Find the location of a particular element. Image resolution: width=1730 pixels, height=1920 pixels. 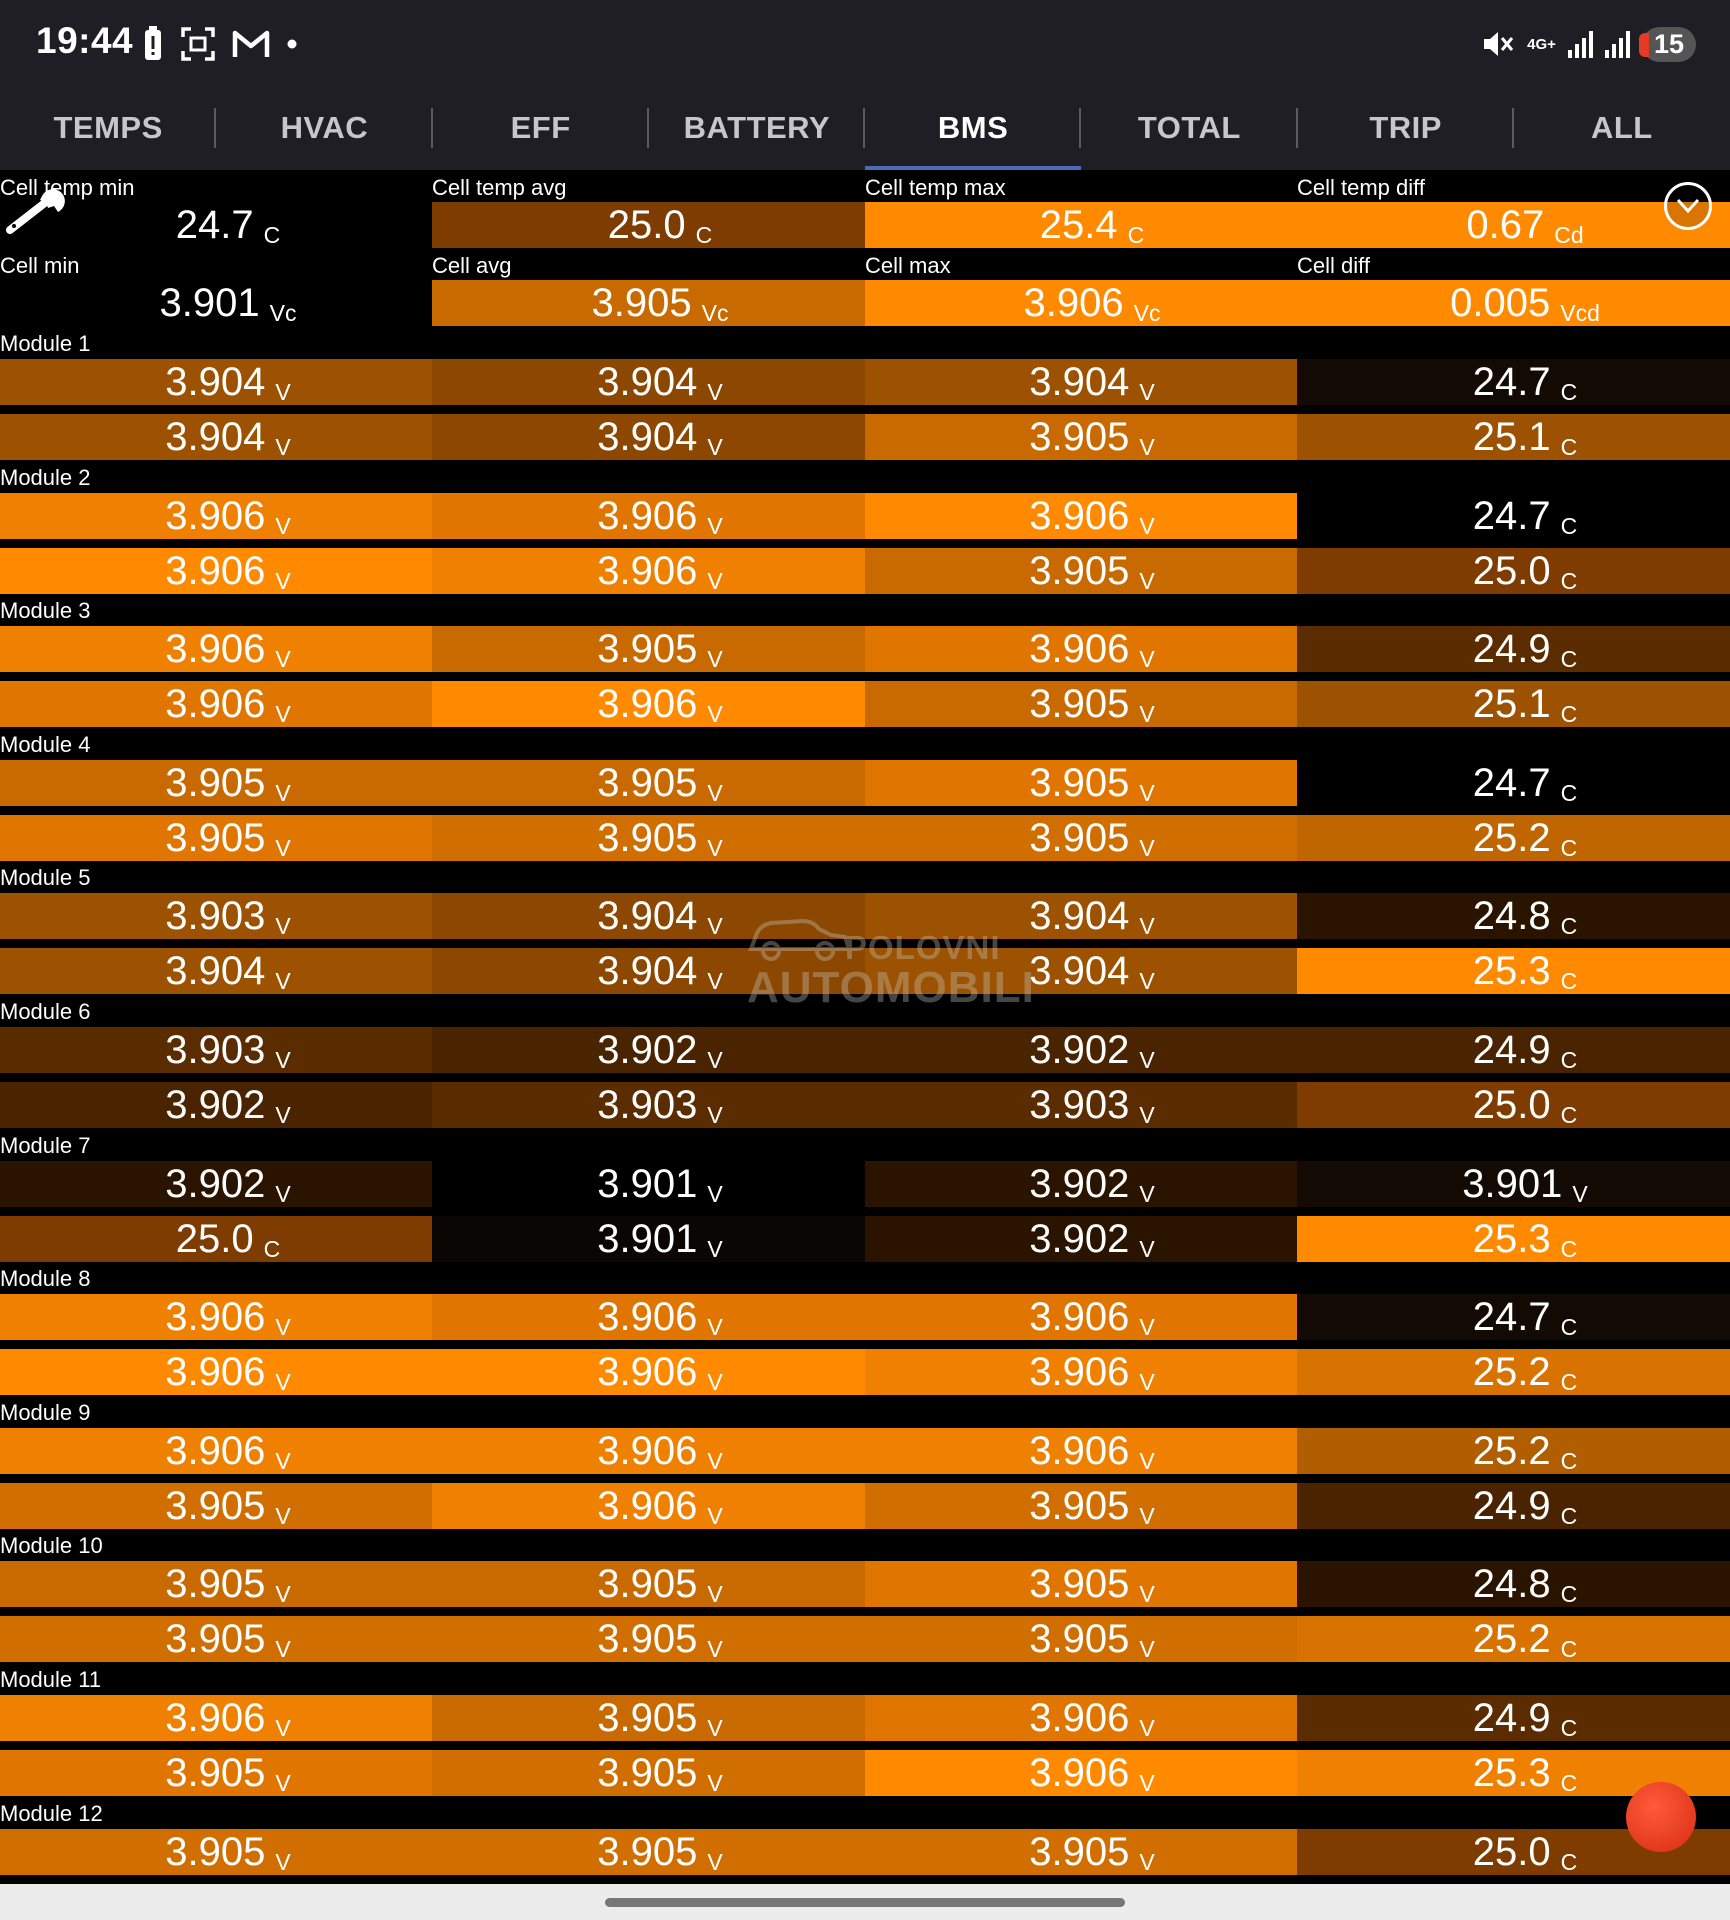

tab-all: ALL is located at coordinates (1621, 127).